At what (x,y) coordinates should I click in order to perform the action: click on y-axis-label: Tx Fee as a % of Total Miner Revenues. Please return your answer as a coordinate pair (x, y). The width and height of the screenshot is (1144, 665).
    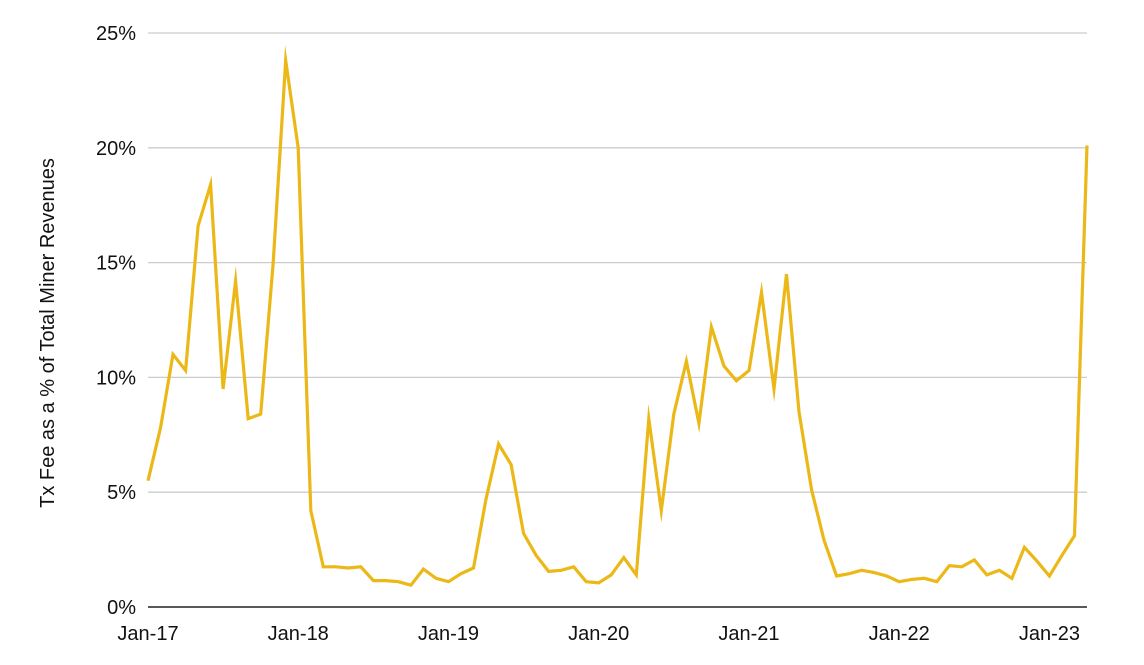
    Looking at the image, I should click on (48, 333).